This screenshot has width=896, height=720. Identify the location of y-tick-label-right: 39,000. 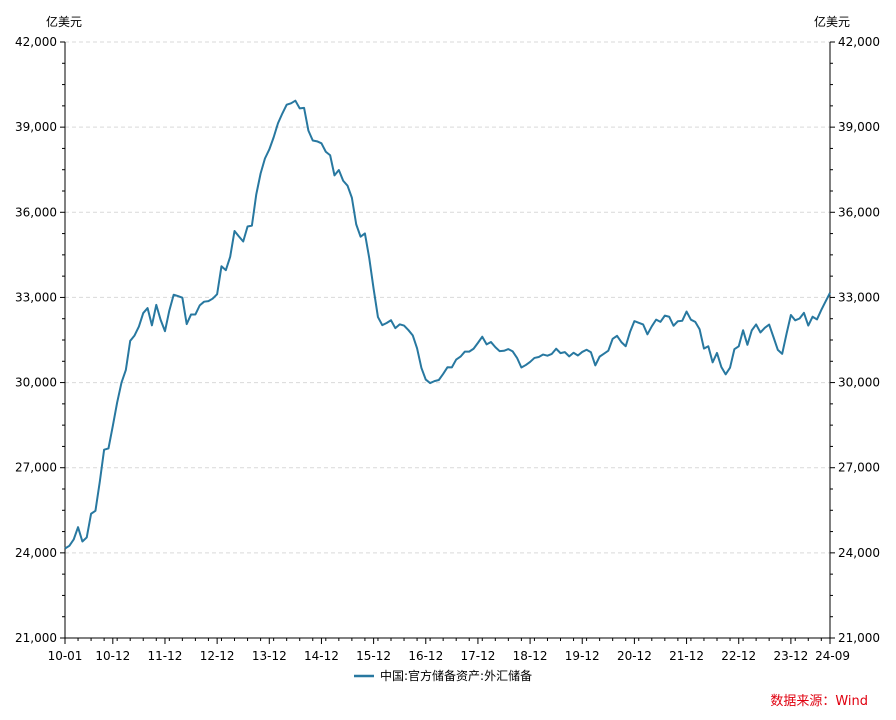
(859, 127).